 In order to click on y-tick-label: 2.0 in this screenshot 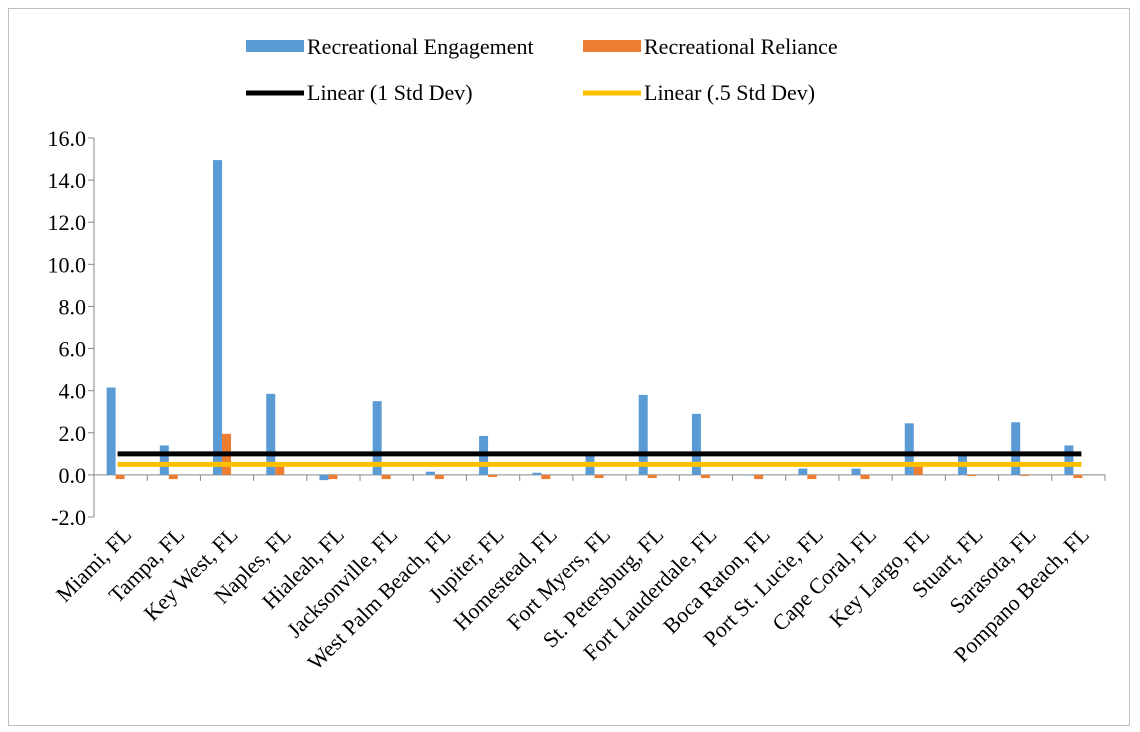, I will do `click(73, 433)`.